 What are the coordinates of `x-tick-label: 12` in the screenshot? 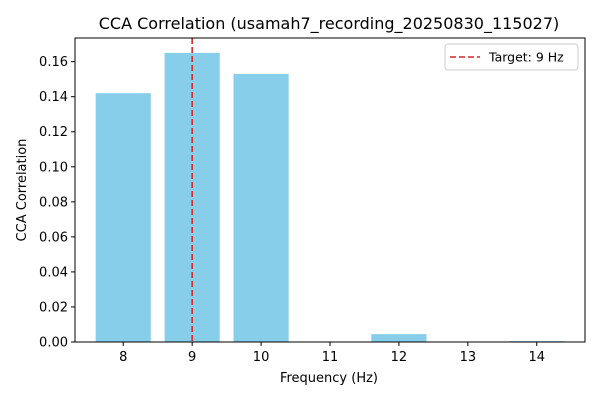 It's located at (399, 357).